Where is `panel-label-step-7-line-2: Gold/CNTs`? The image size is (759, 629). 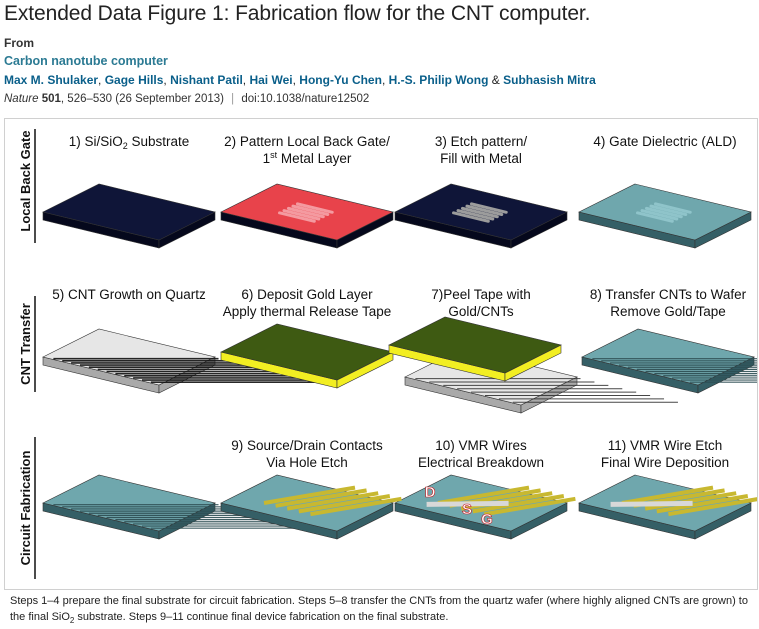 panel-label-step-7-line-2: Gold/CNTs is located at coordinates (481, 311).